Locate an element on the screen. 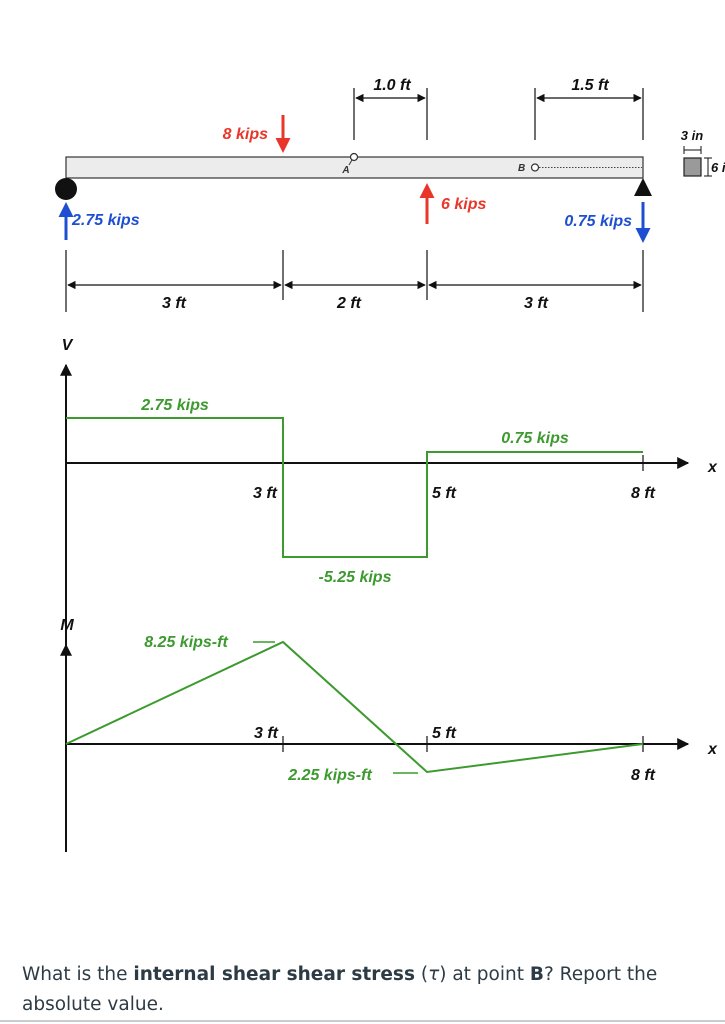 The image size is (725, 1024). reaction-left-label: 2.75 kips is located at coordinates (105, 220).